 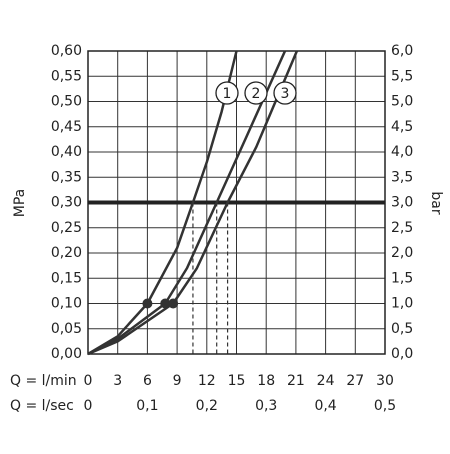 I want to click on y-tick-label: 0,40, so click(x=66, y=152).